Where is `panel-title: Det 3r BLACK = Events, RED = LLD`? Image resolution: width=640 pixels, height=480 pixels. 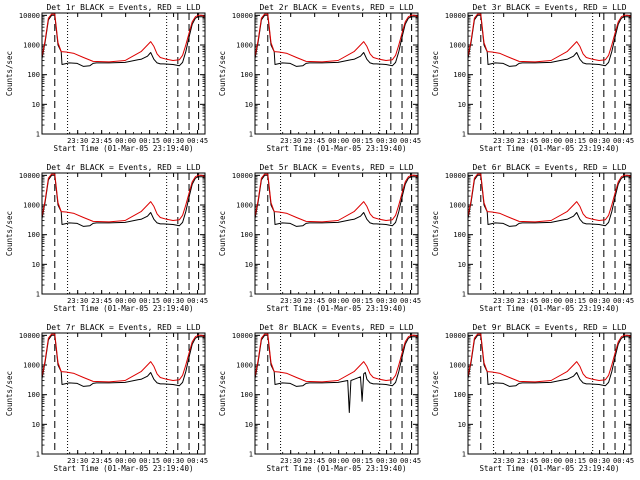
panel-title: Det 3r BLACK = Events, RED = LLD is located at coordinates (549, 7).